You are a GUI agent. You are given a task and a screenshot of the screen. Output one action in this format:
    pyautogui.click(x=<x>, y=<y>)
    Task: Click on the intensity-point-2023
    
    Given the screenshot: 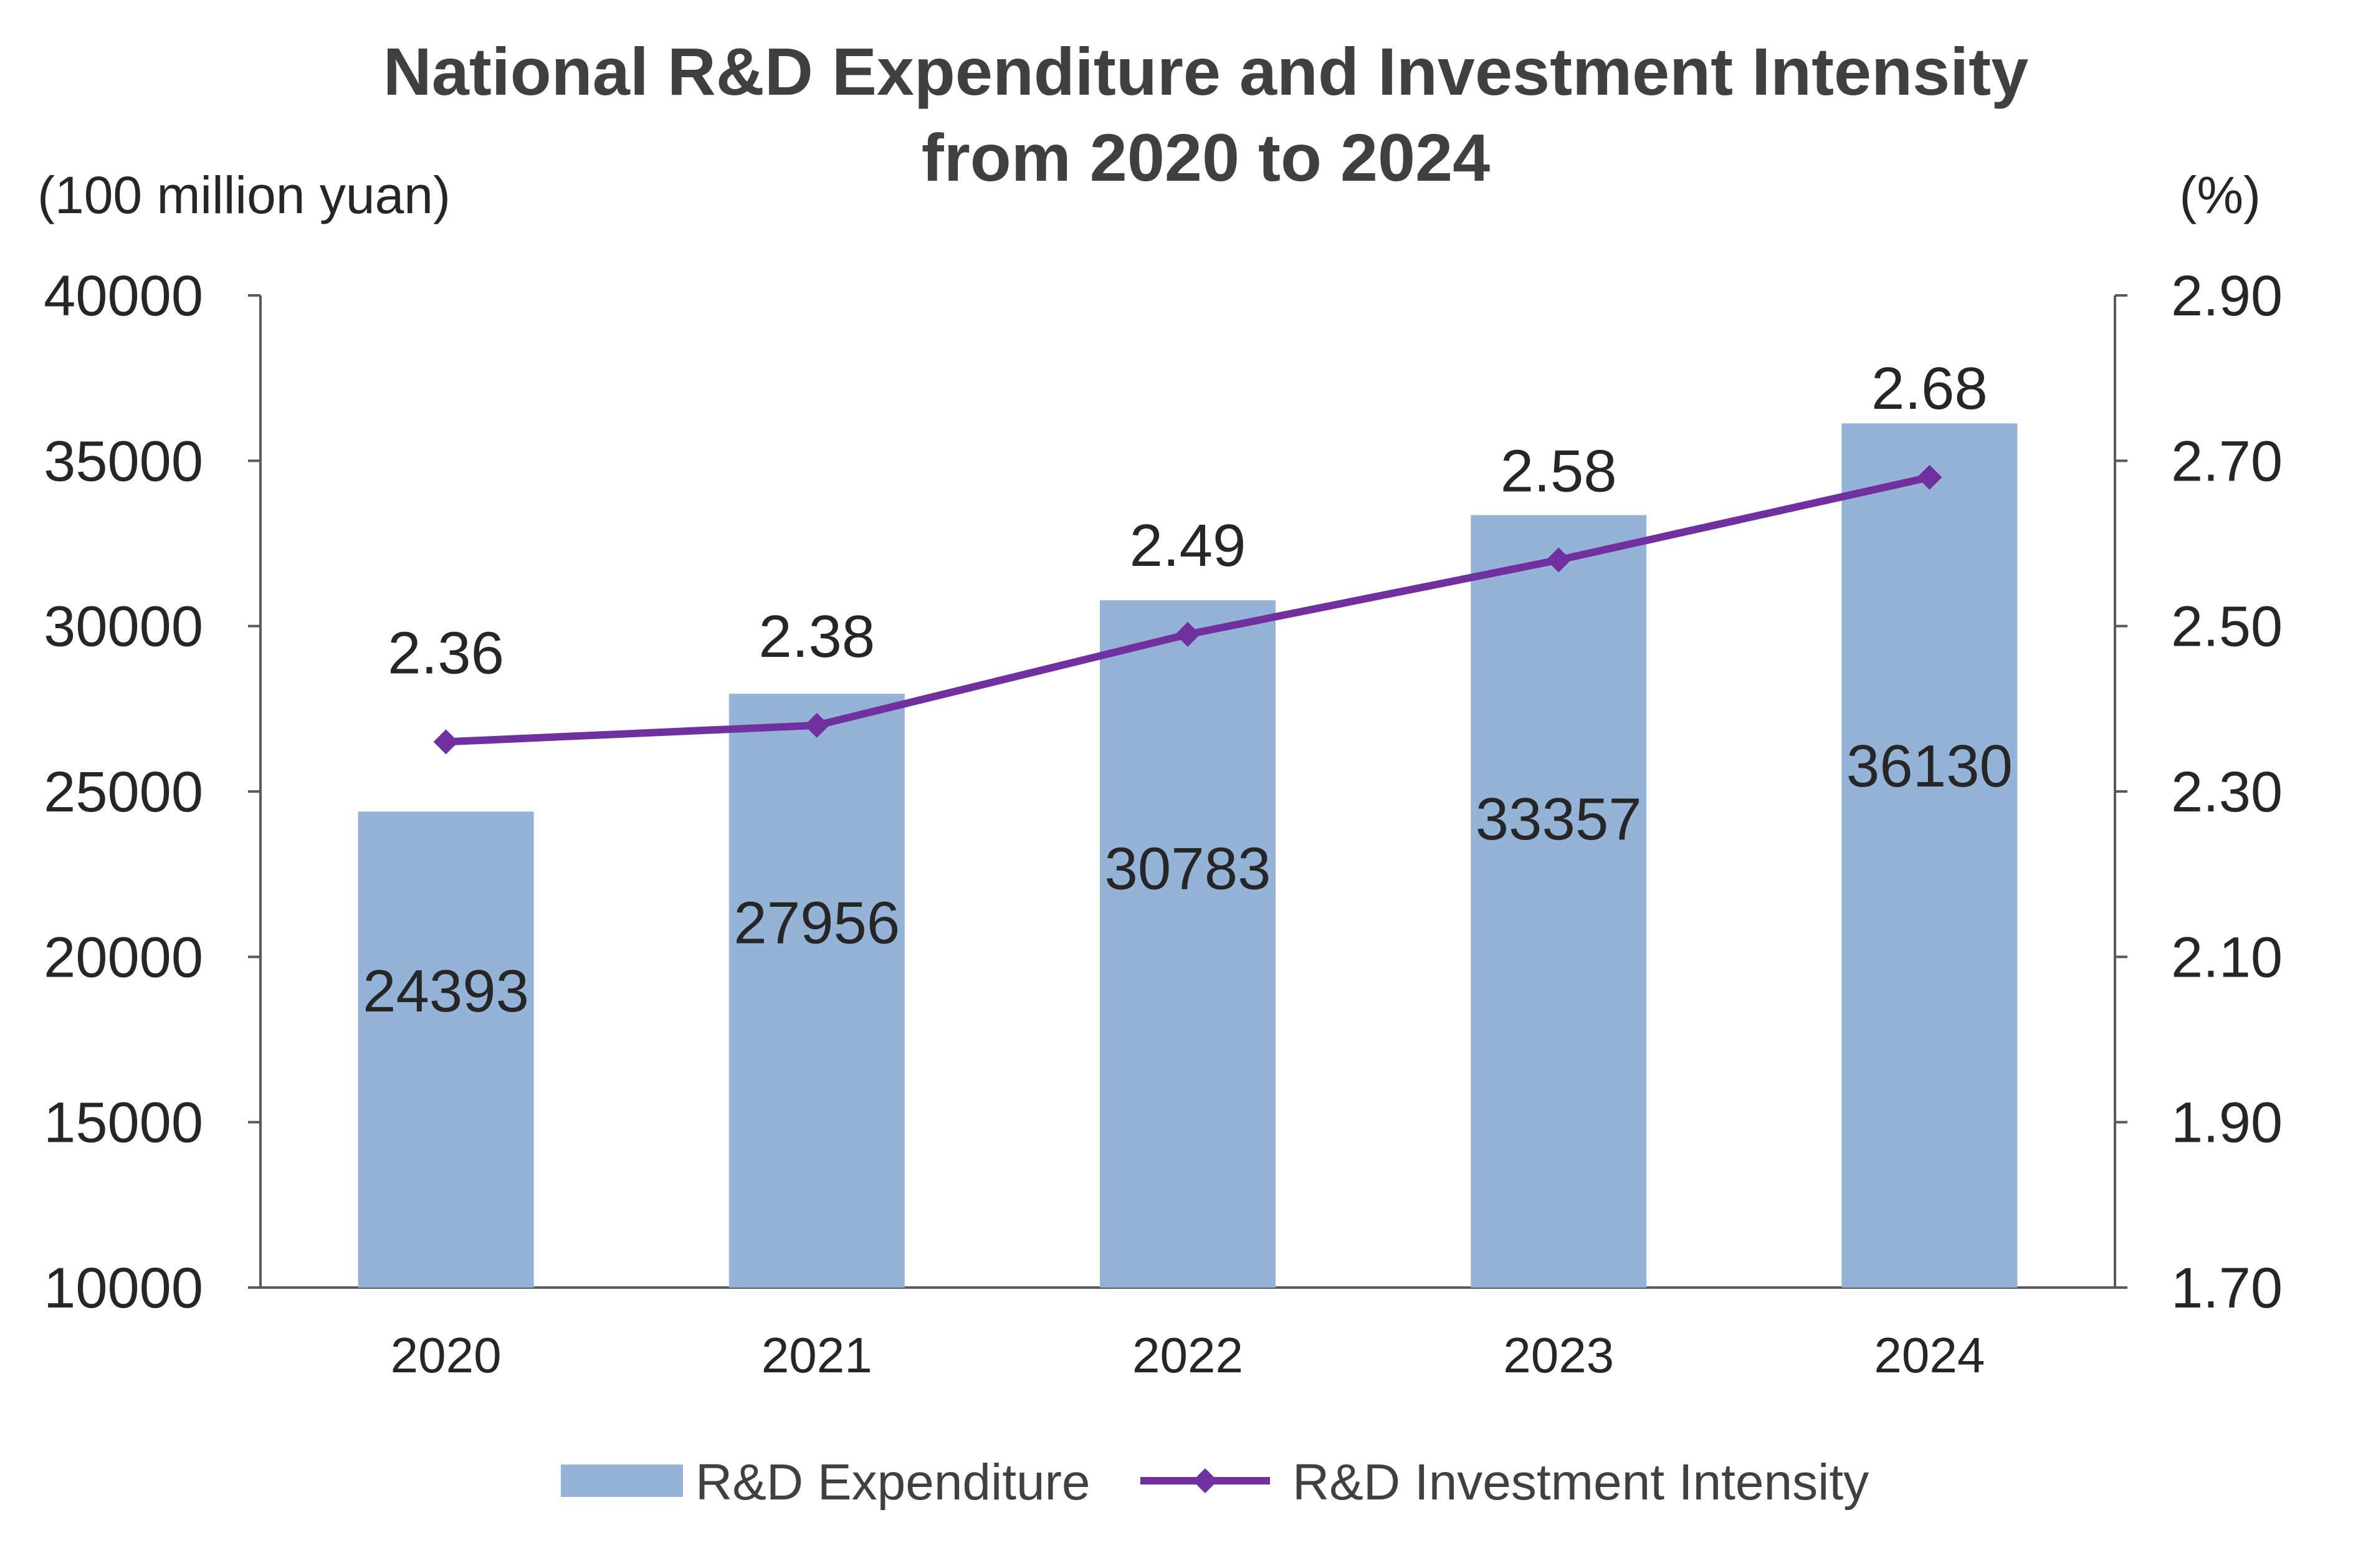 What is the action you would take?
    pyautogui.click(x=1559, y=560)
    